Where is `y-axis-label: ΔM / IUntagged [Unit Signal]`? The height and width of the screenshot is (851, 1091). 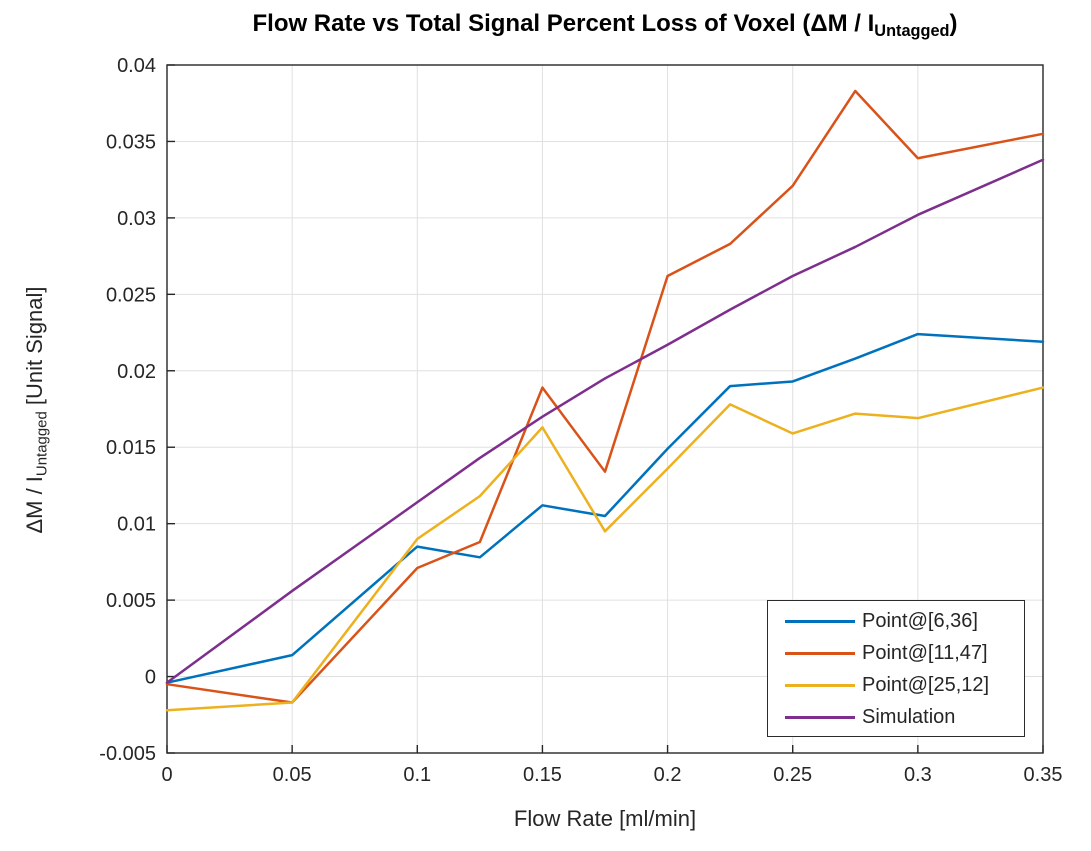 y-axis-label: ΔM / IUntagged [Unit Signal] is located at coordinates (38, 410).